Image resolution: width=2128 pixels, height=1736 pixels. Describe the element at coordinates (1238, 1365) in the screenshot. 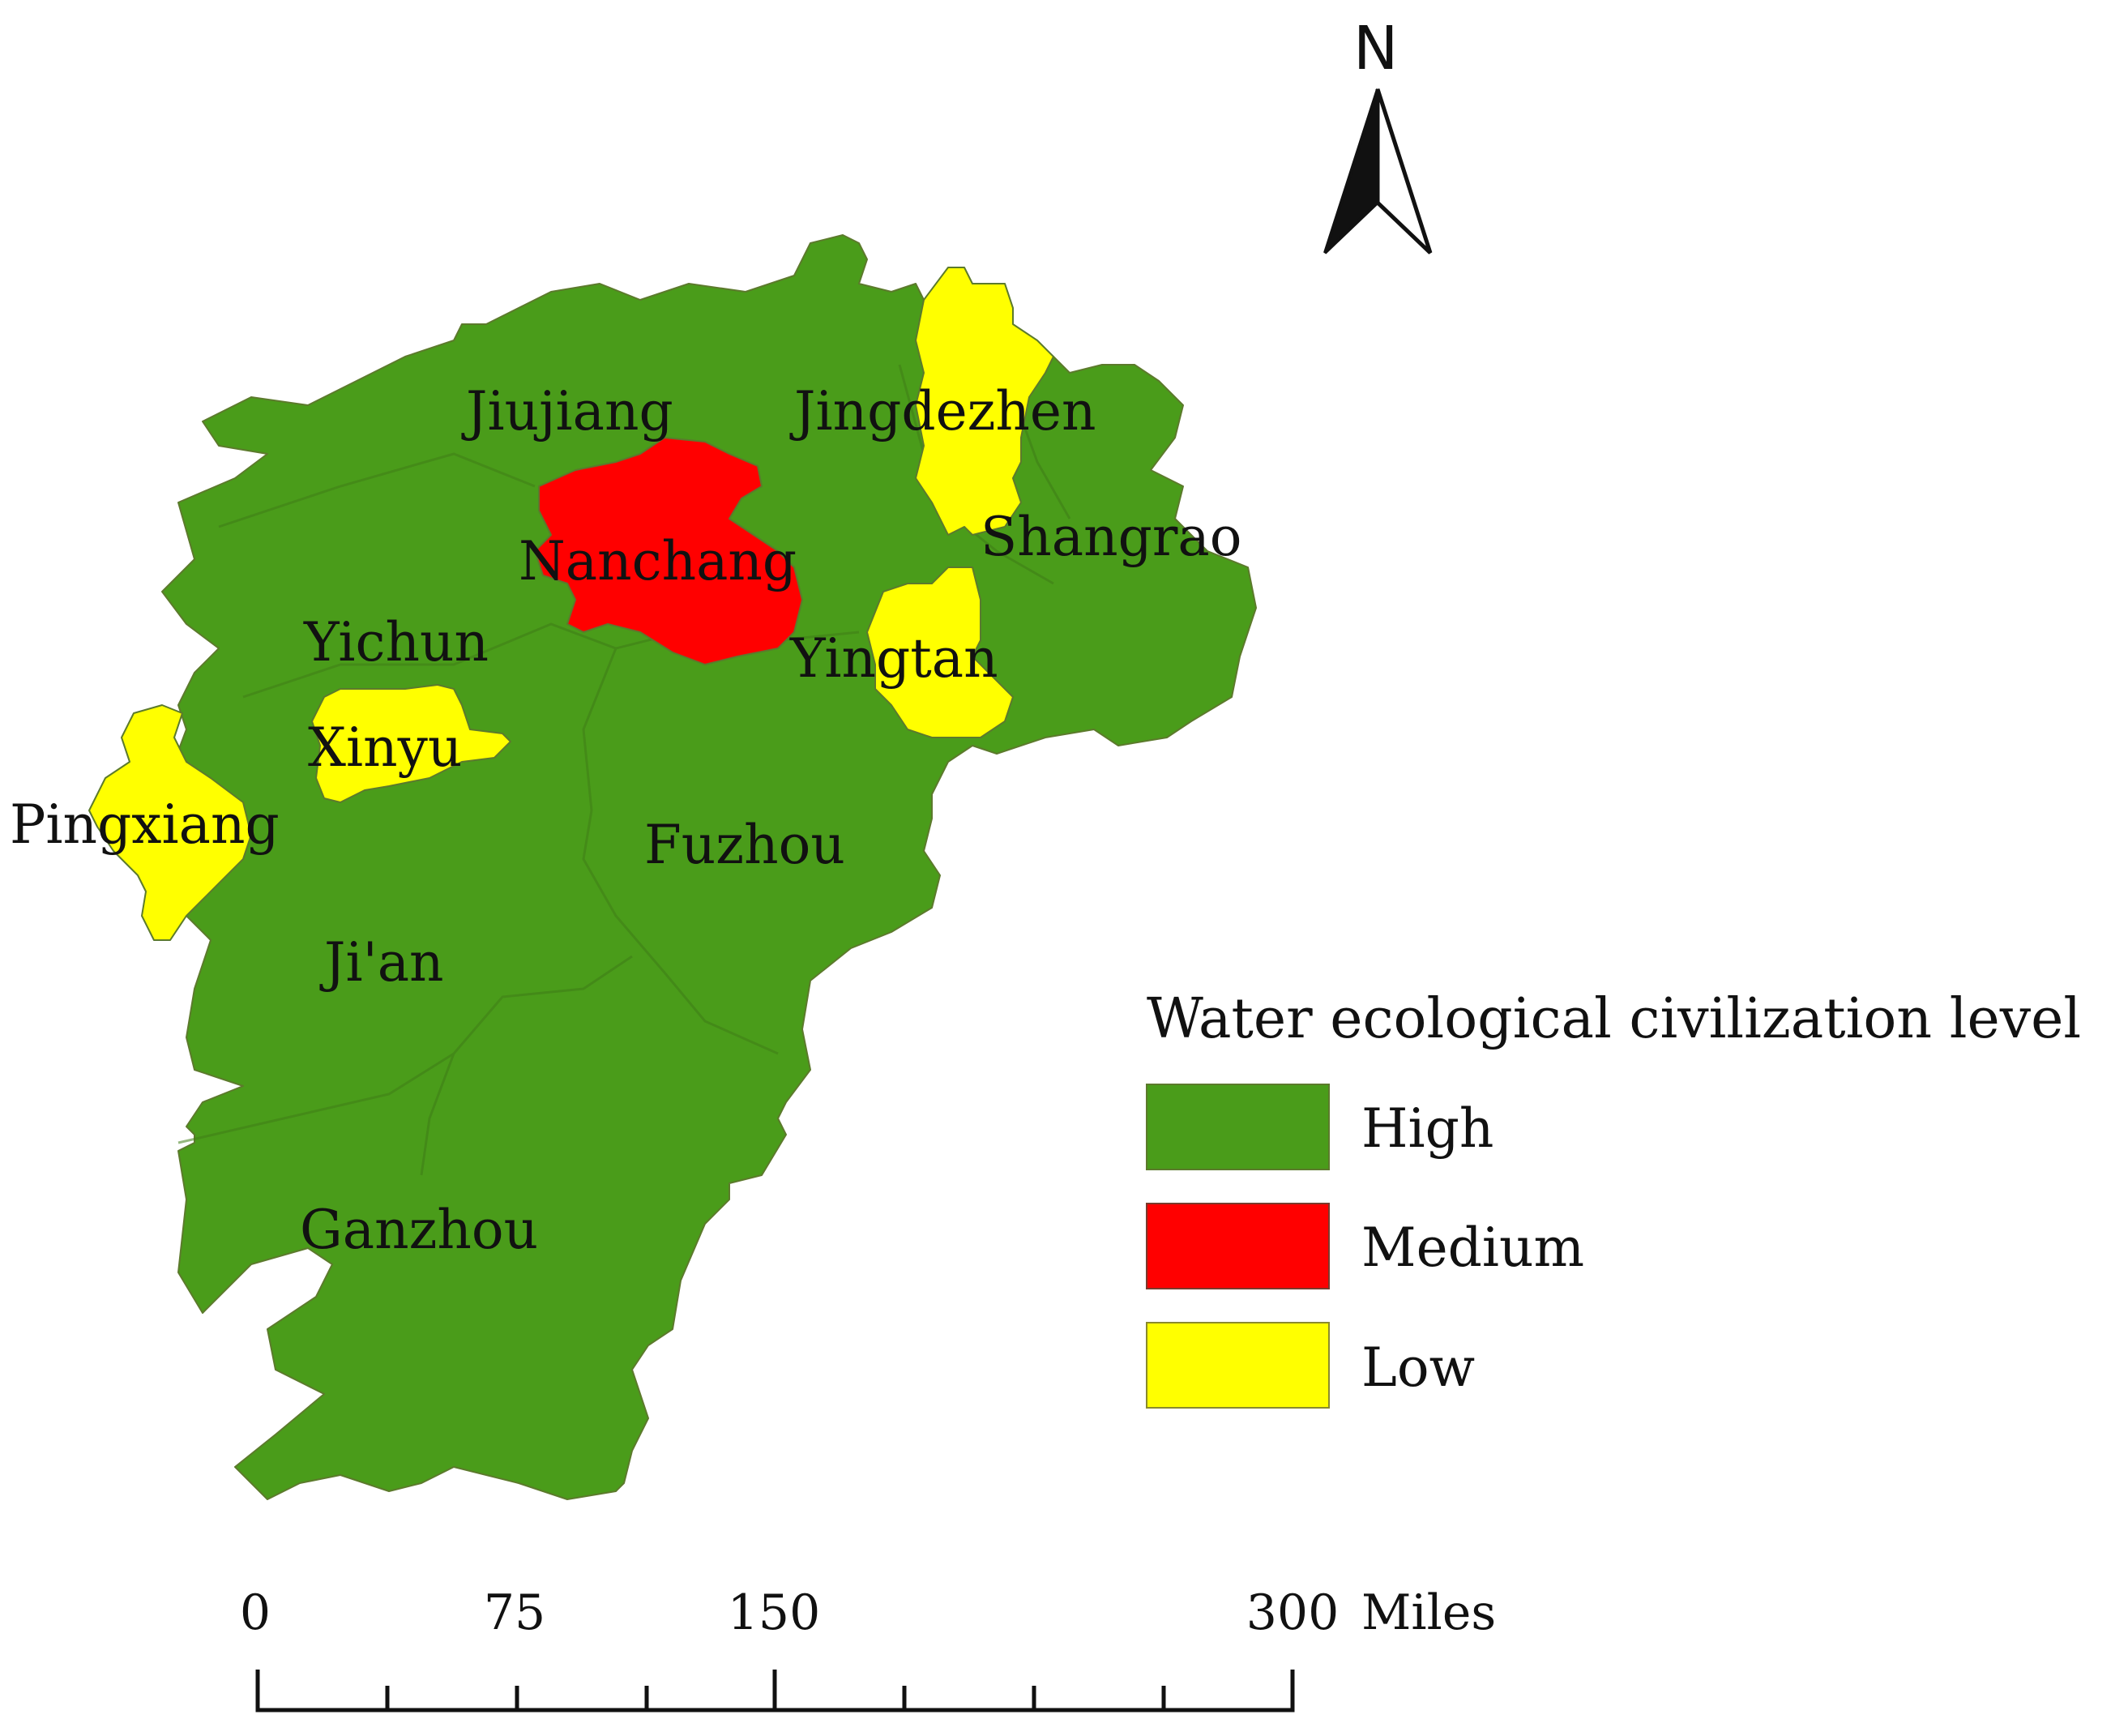

I see `legend-swatch-low` at that location.